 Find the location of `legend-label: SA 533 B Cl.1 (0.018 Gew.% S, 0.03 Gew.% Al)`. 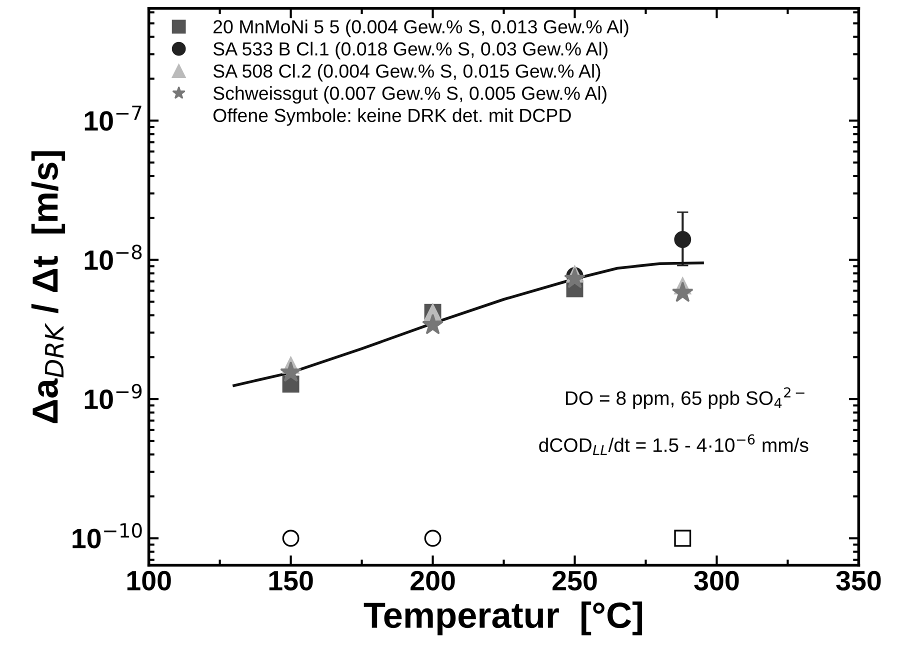

legend-label: SA 533 B Cl.1 (0.018 Gew.% S, 0.03 Gew.% Al) is located at coordinates (410, 51).